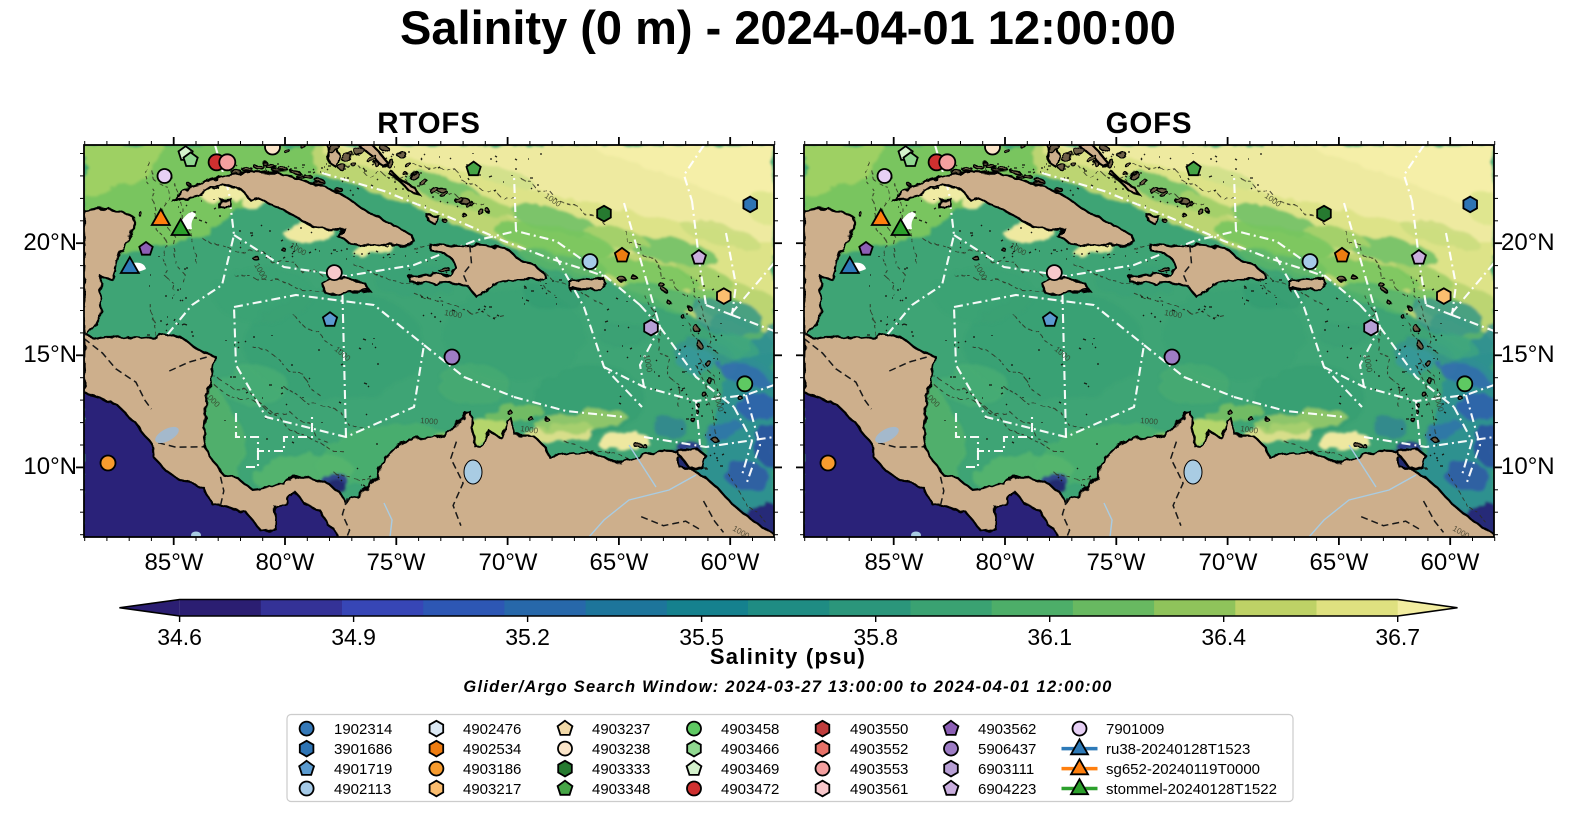 The width and height of the screenshot is (1577, 827). I want to click on svg-text: 4903348, so click(621, 789).